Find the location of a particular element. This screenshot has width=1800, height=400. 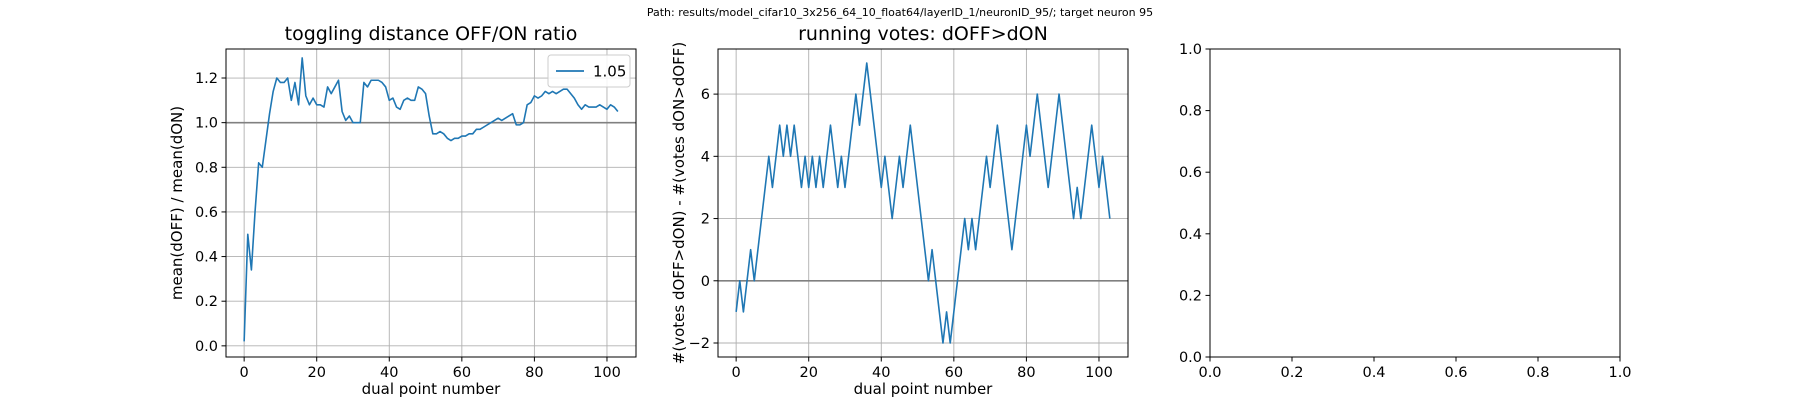

chart0-y-axis-label: mean(dOFF) / mean(dON) is located at coordinates (177, 203).